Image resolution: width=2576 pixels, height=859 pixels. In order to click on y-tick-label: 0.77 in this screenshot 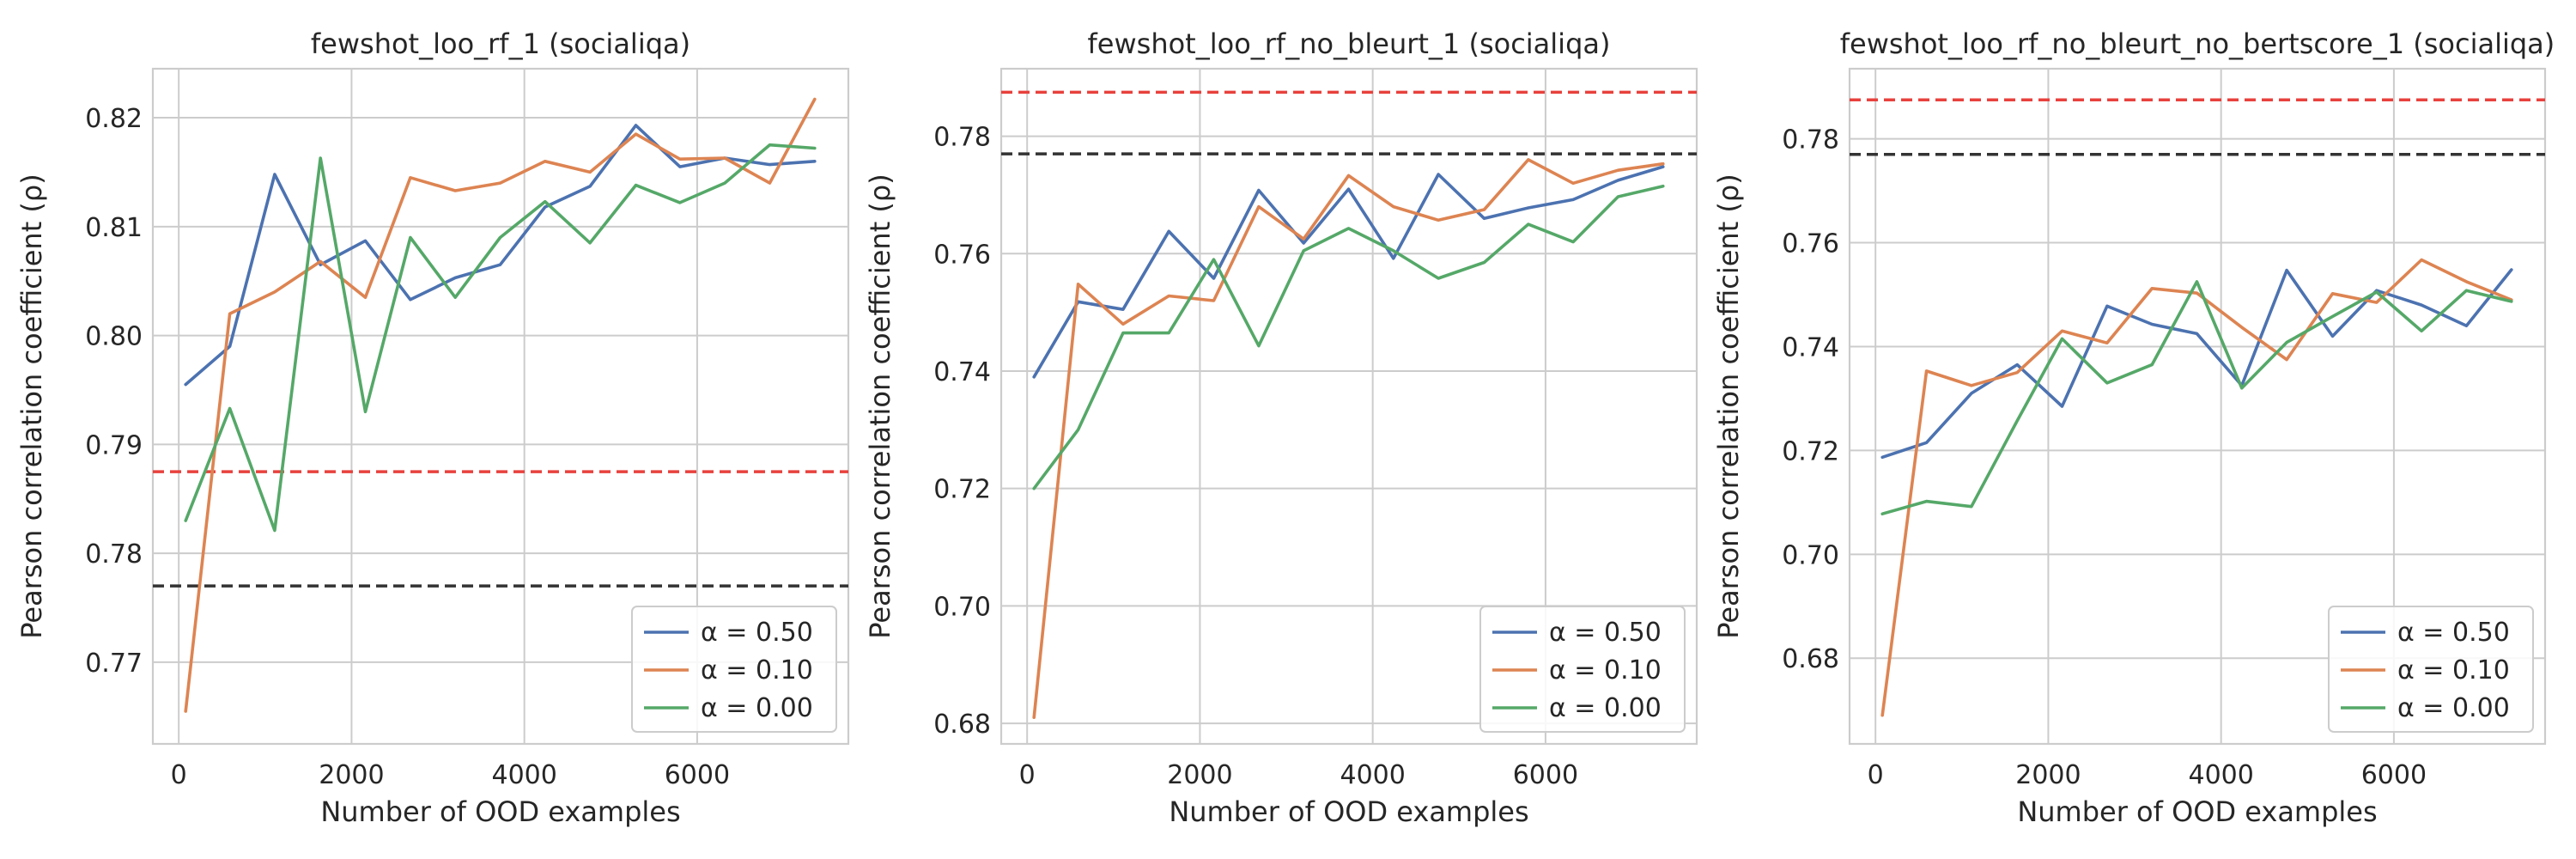, I will do `click(114, 664)`.